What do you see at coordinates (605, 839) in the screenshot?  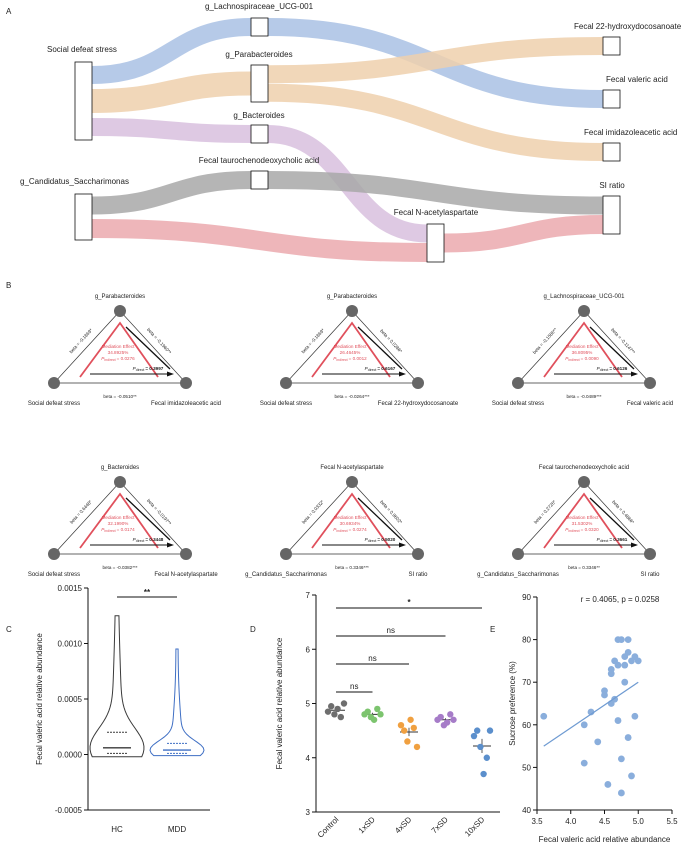 I see `x-axis-label: Fecal valeric acid relative abundance` at bounding box center [605, 839].